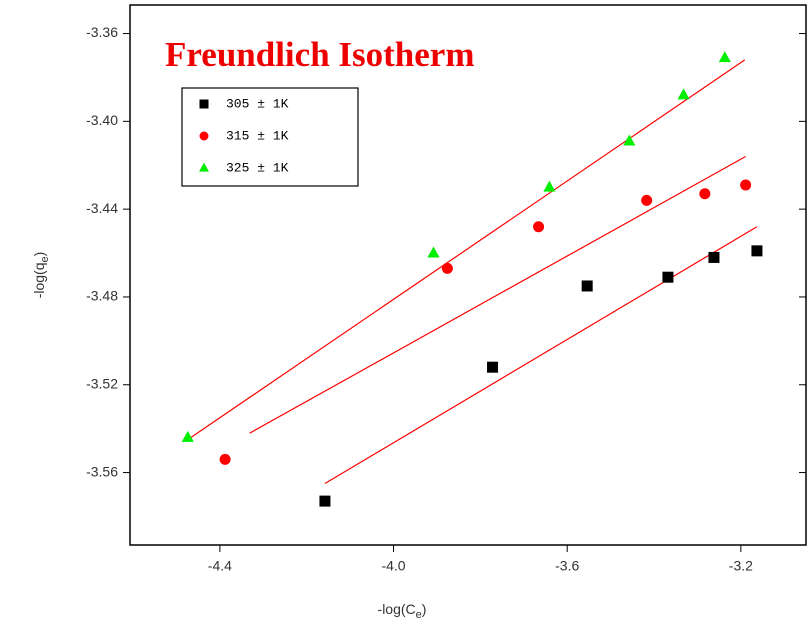  Describe the element at coordinates (257, 103) in the screenshot. I see `legend-label: 305 ± 1K` at that location.